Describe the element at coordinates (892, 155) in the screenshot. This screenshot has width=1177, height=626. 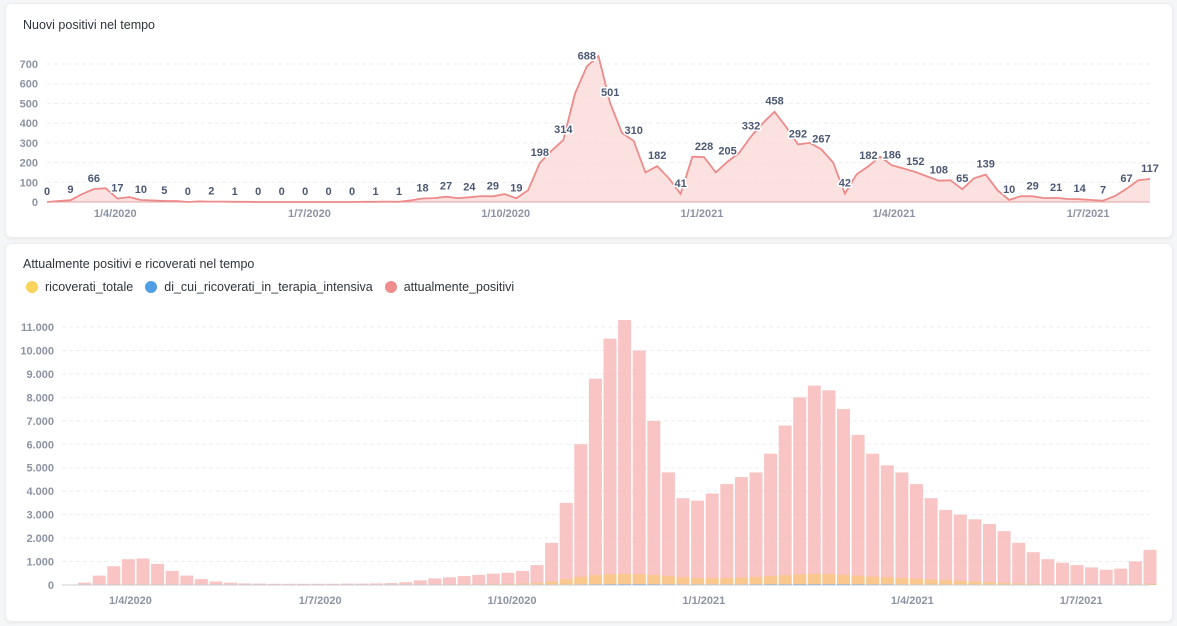
I see `data-label: 186` at that location.